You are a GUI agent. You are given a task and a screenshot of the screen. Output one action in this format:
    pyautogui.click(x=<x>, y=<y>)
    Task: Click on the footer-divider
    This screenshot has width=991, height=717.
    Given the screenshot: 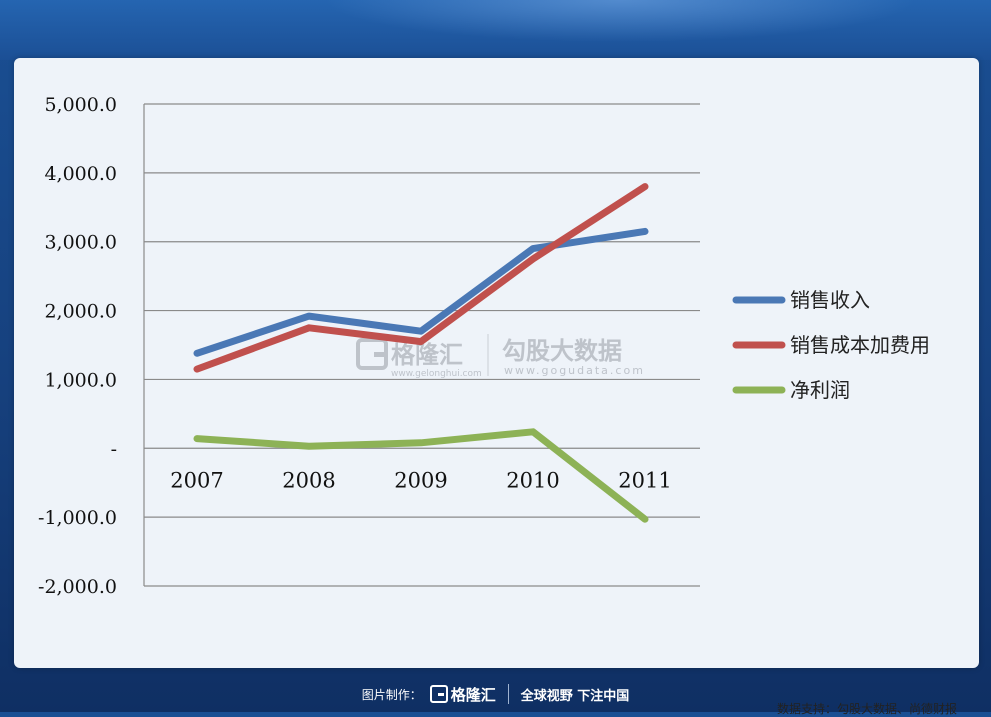 What is the action you would take?
    pyautogui.click(x=508, y=694)
    